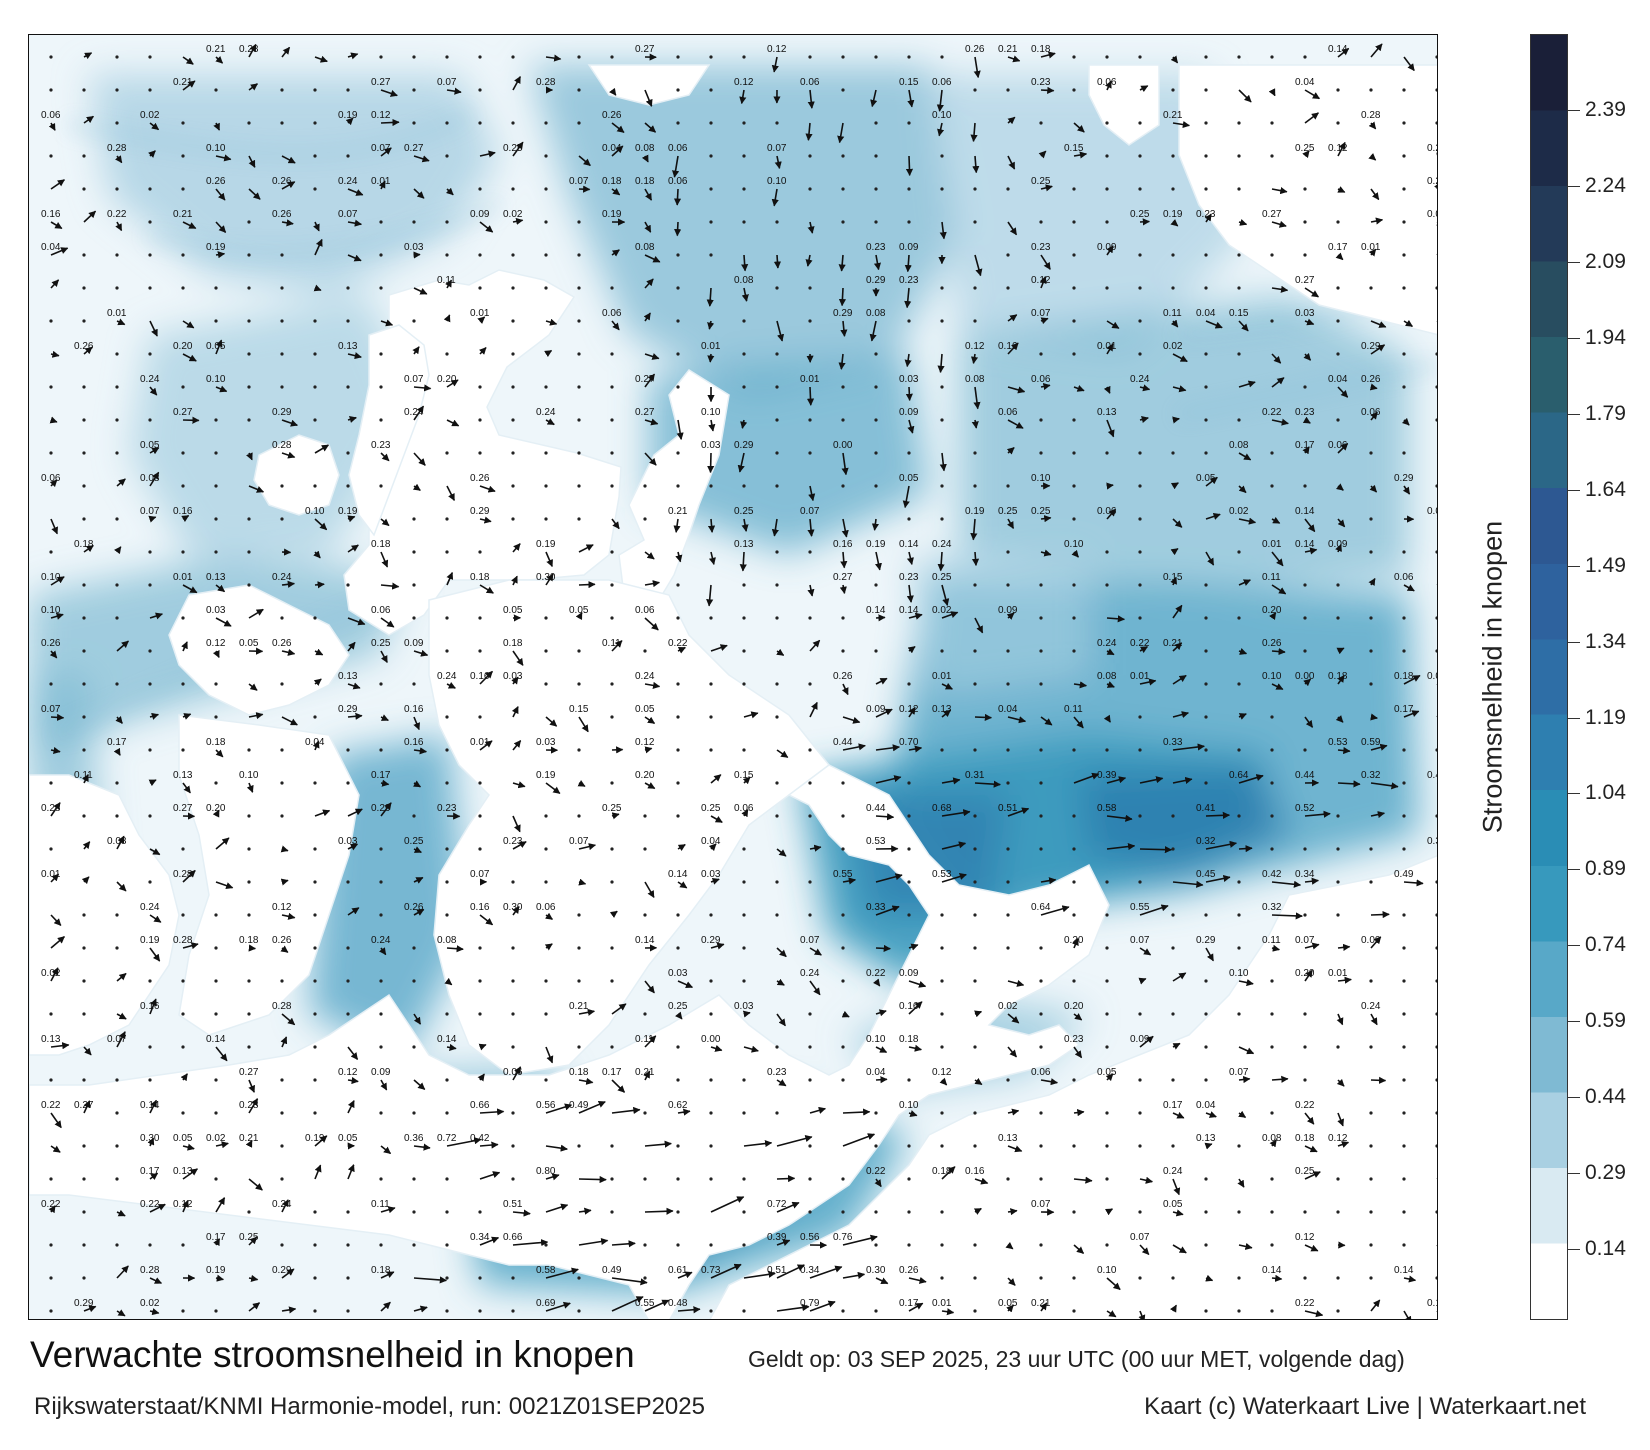  What do you see at coordinates (1605, 1173) in the screenshot?
I see `colorbar-tick-label: 0.29` at bounding box center [1605, 1173].